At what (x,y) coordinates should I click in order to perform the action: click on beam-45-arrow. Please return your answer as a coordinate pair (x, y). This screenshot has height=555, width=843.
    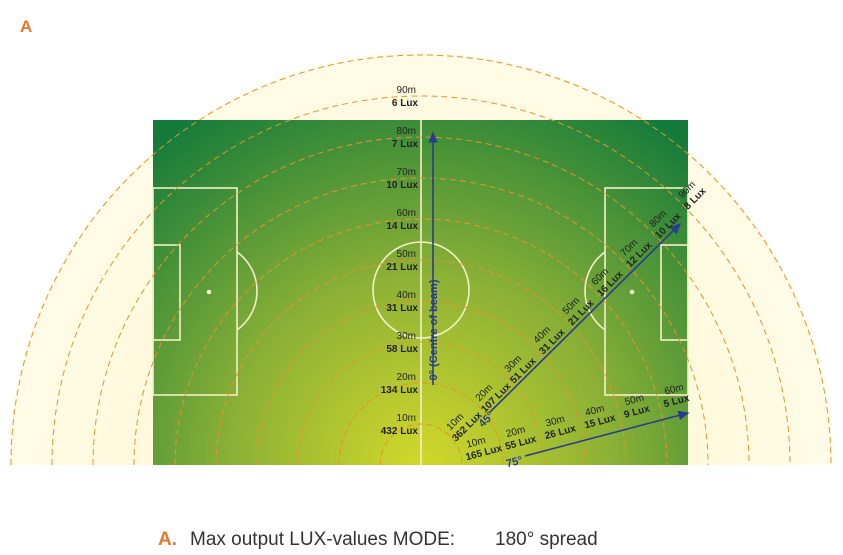
    Looking at the image, I should click on (585, 317).